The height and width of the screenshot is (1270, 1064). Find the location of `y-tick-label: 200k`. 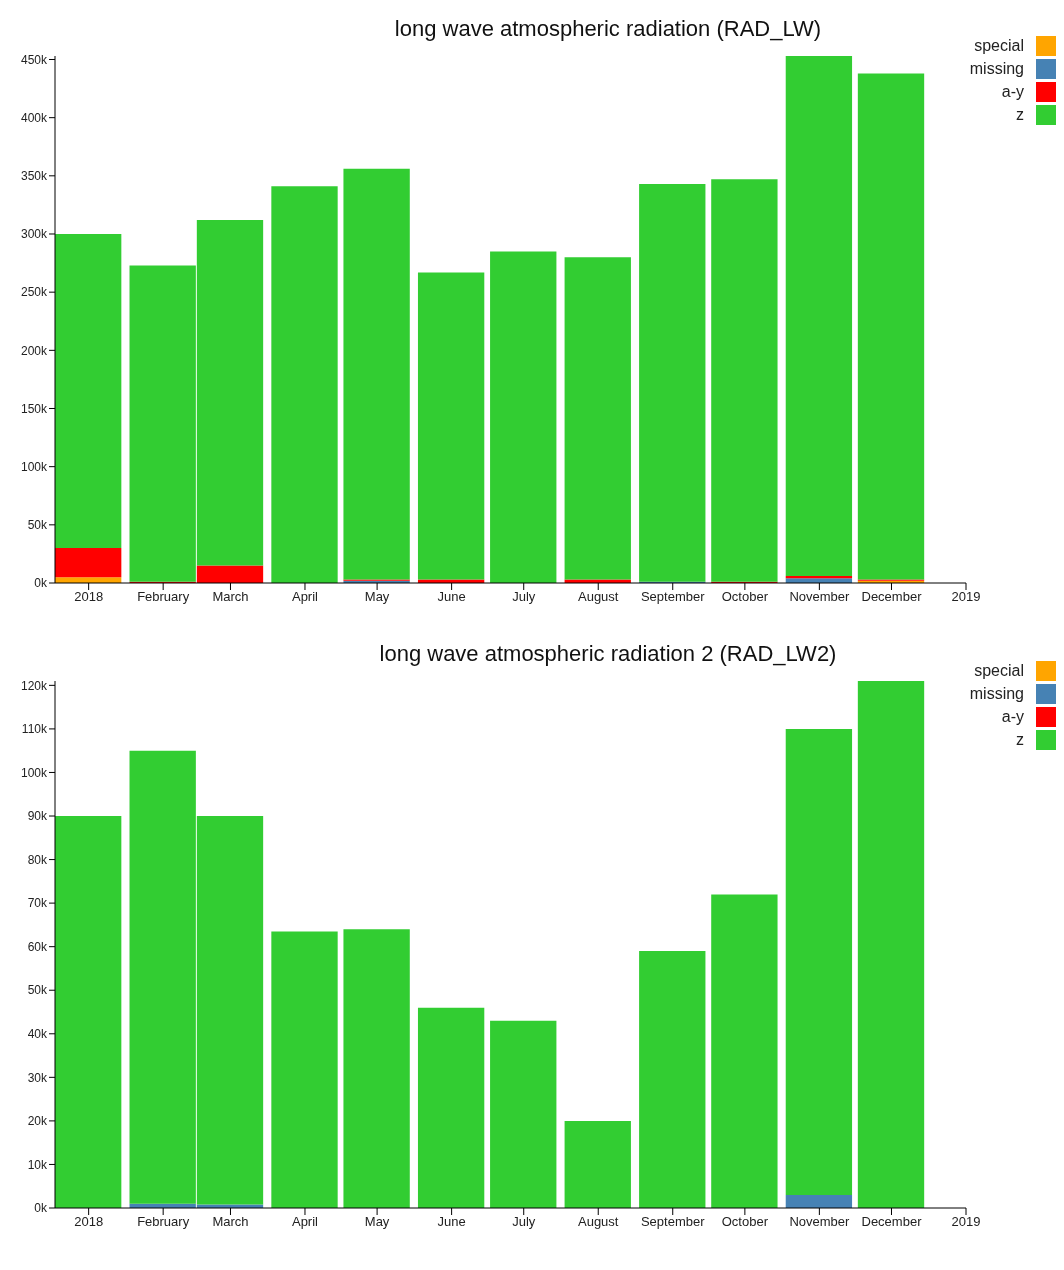

y-tick-label: 200k is located at coordinates (34, 350).